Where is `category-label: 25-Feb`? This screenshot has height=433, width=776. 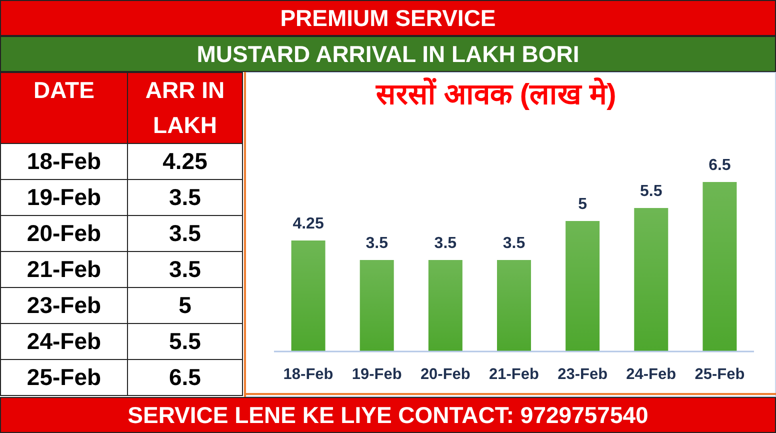
category-label: 25-Feb is located at coordinates (64, 377).